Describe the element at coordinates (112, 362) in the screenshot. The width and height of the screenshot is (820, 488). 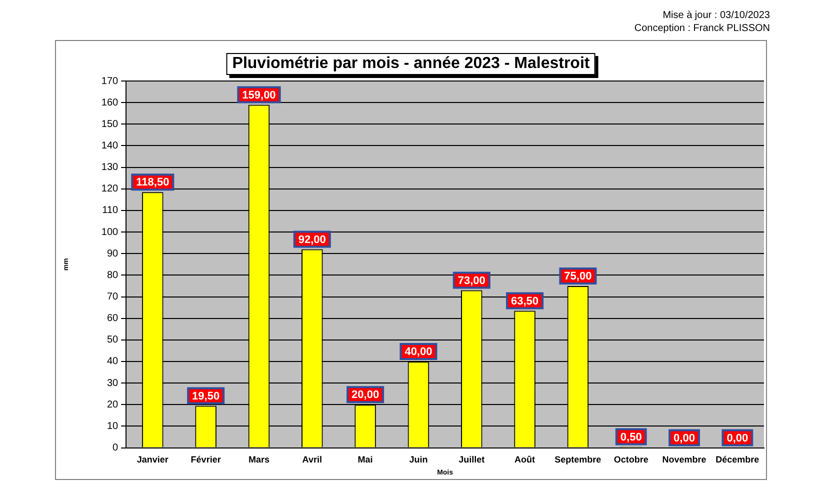
I see `y-tick-label: 40` at that location.